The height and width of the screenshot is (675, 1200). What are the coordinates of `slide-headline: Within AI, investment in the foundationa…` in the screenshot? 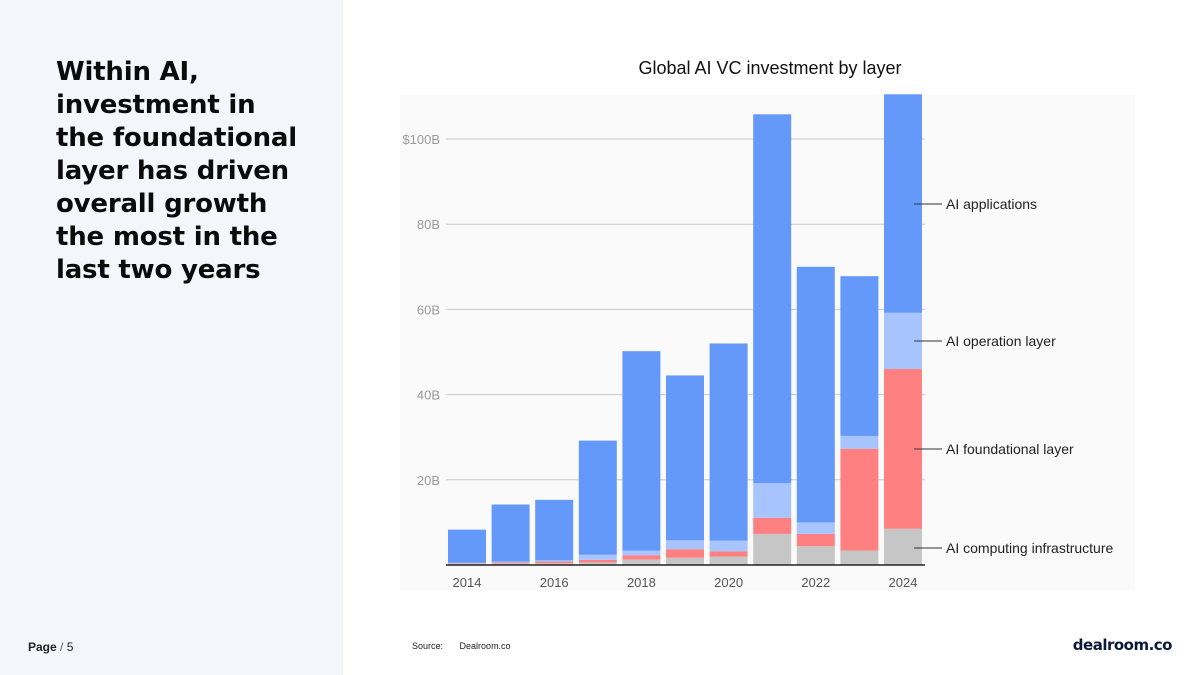 It's located at (176, 171).